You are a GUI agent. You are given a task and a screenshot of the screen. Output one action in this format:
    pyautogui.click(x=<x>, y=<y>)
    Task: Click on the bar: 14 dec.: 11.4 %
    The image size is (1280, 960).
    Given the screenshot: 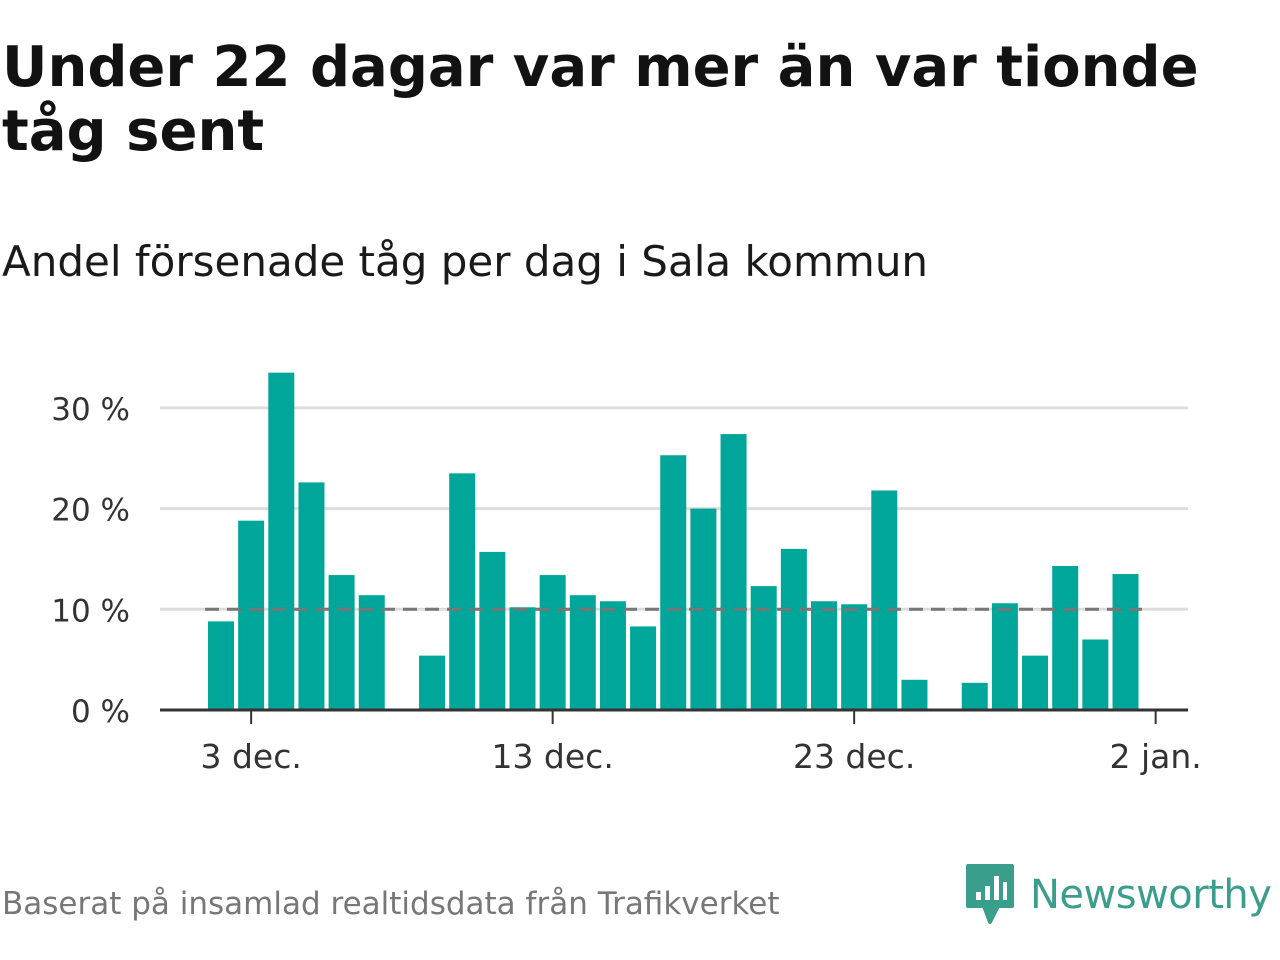 What is the action you would take?
    pyautogui.click(x=582, y=652)
    